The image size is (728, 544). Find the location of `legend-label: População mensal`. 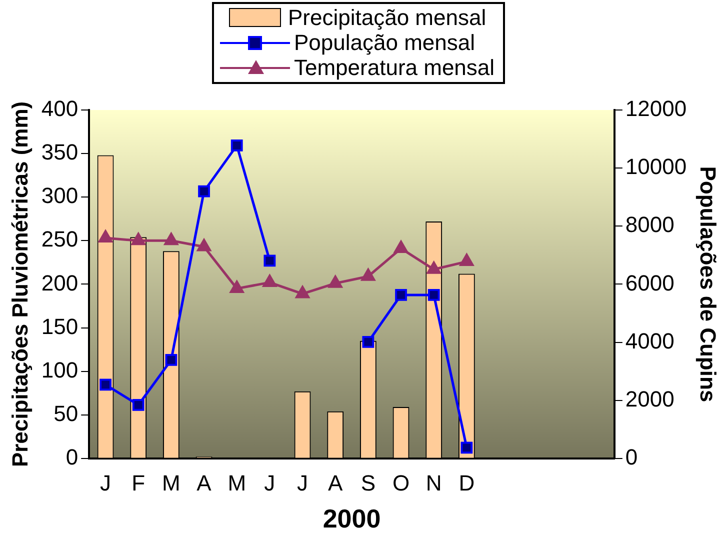

legend-label: População mensal is located at coordinates (385, 42).